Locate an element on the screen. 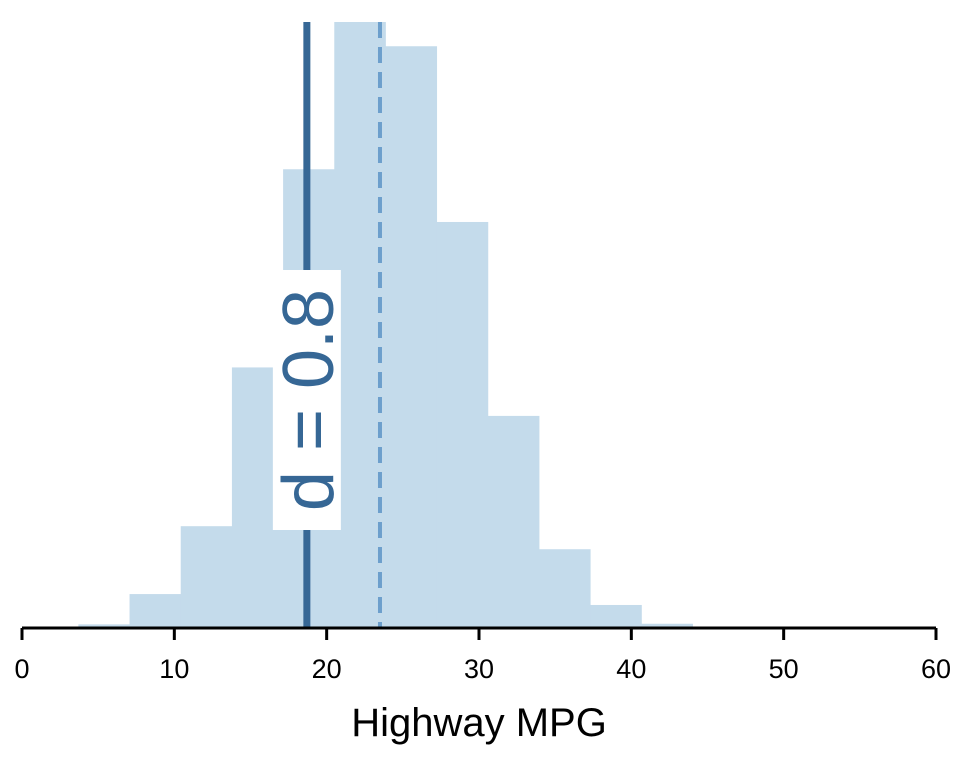  x-tick-label: 20 is located at coordinates (327, 669).